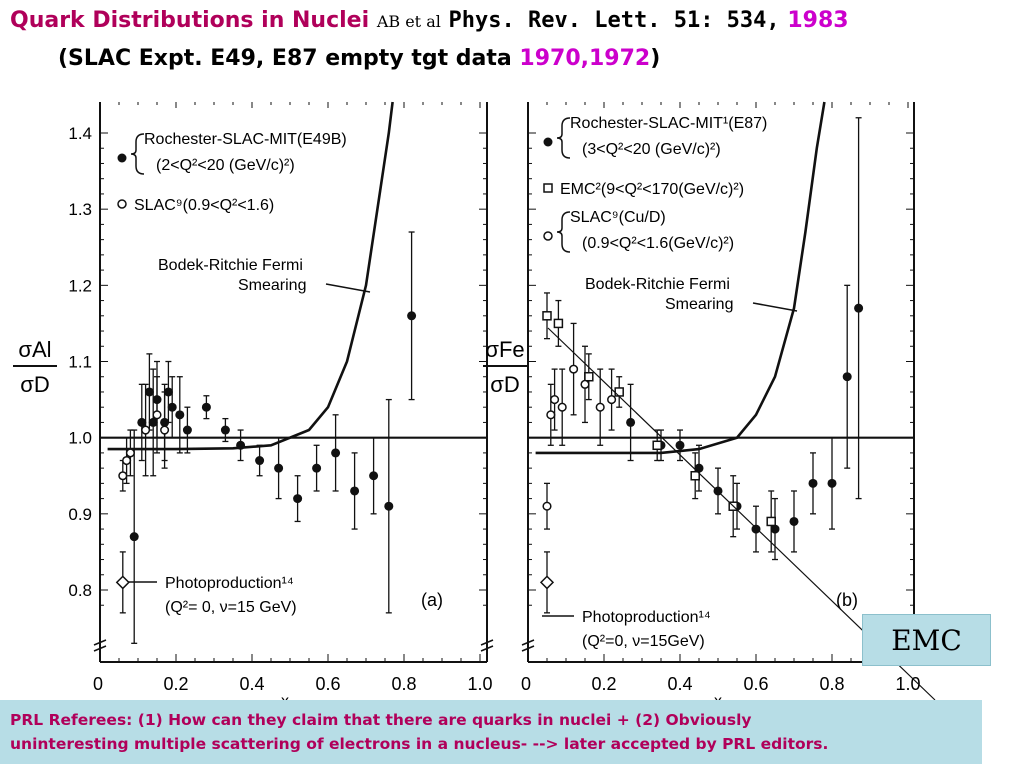  What do you see at coordinates (614, 20) in the screenshot?
I see `title-journal: Phys. Rev. Lett. 51: 534,` at bounding box center [614, 20].